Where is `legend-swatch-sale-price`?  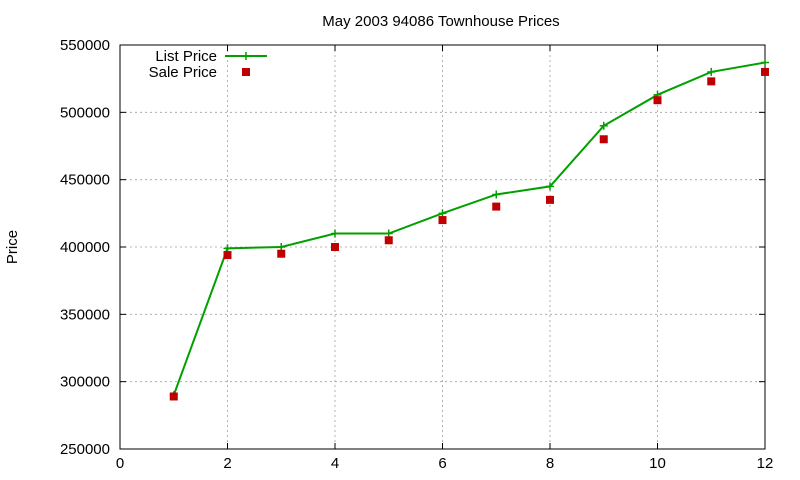
legend-swatch-sale-price is located at coordinates (246, 72).